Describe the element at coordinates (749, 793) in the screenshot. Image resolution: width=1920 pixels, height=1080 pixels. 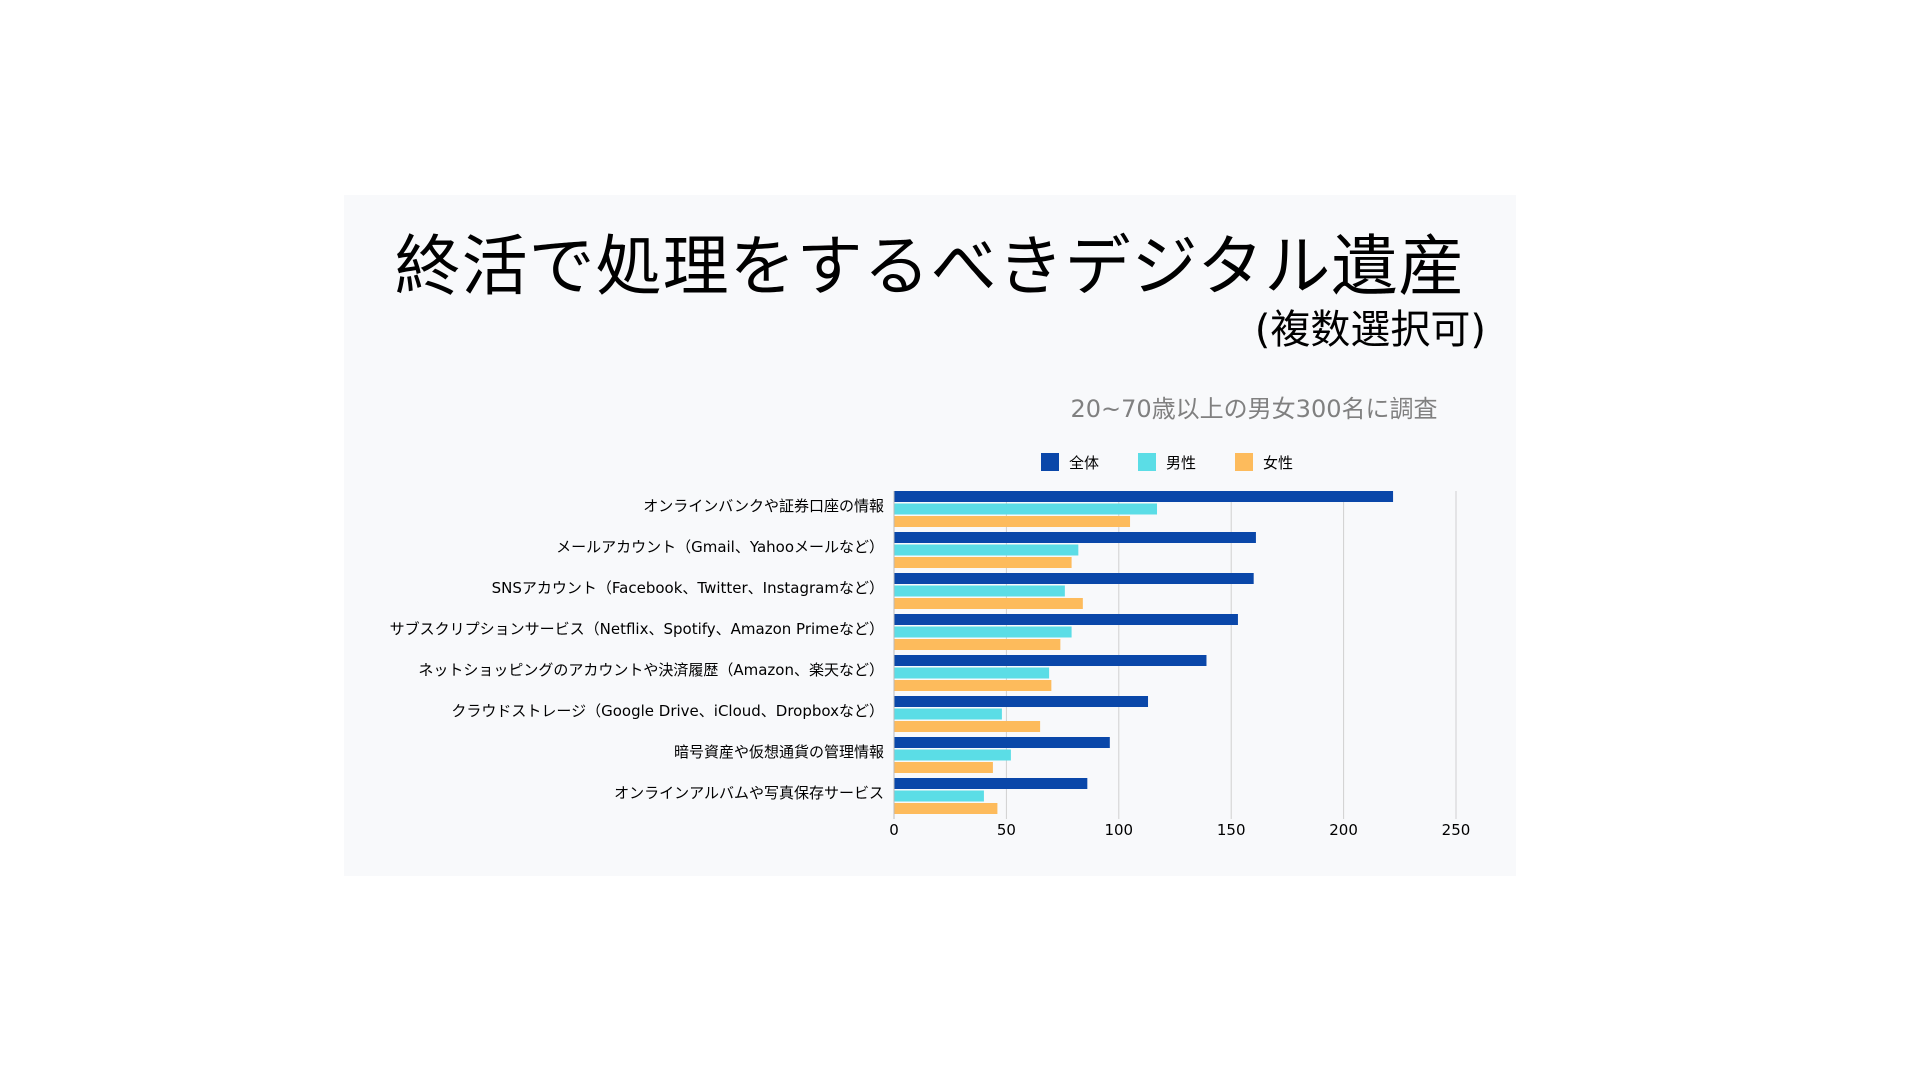
I see `y-category-label: オンラインアルバムや写真保存サービス` at that location.